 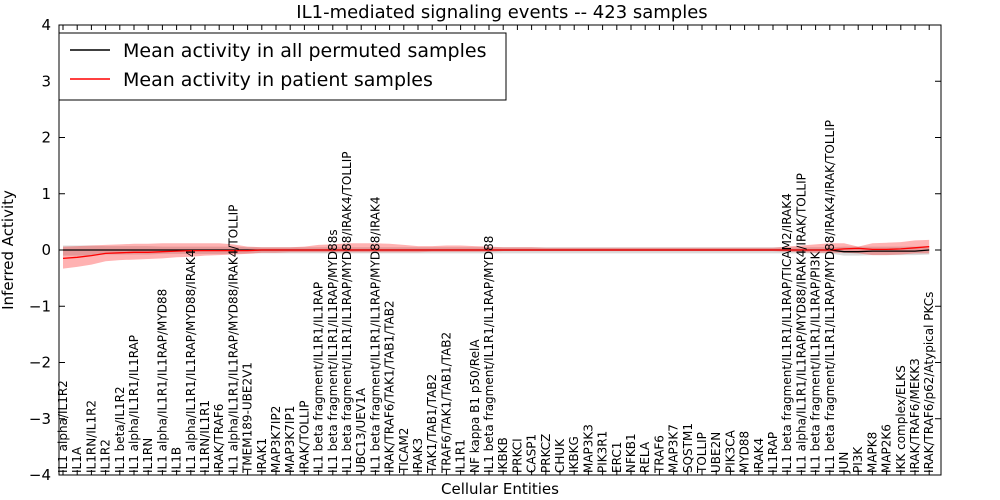 I want to click on y-tick-label: 2, so click(x=46, y=138).